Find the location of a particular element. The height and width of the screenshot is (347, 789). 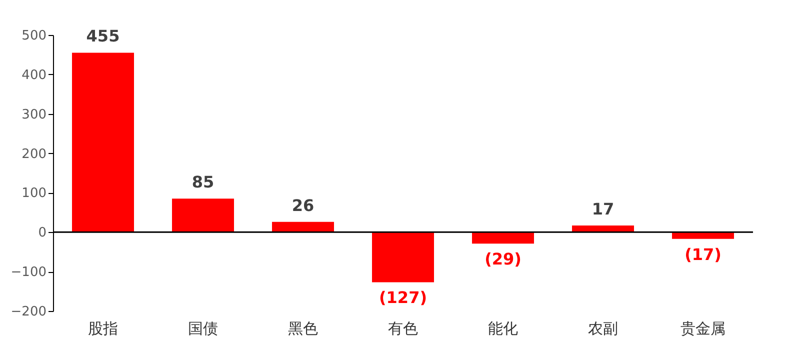

y-tick-label: 0 is located at coordinates (42, 233).